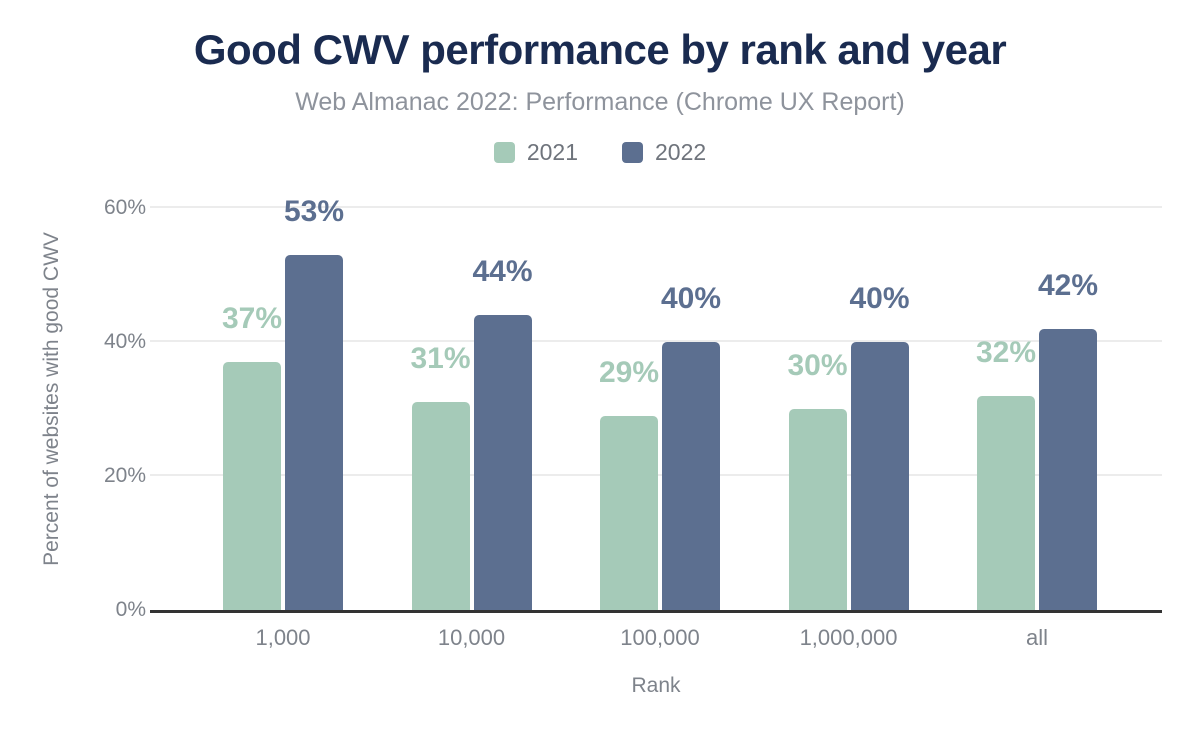 Image resolution: width=1200 pixels, height=742 pixels. What do you see at coordinates (1068, 285) in the screenshot?
I see `value-label-2022: 42%` at bounding box center [1068, 285].